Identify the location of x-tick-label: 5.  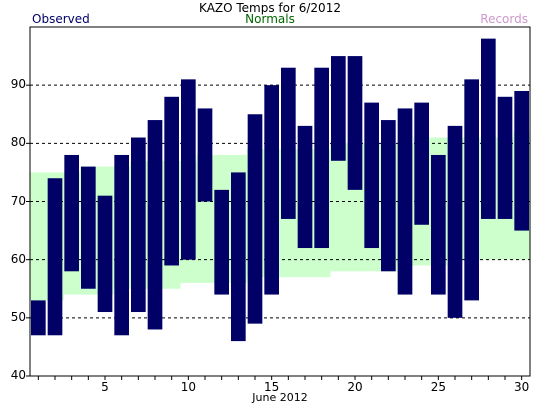
(105, 387).